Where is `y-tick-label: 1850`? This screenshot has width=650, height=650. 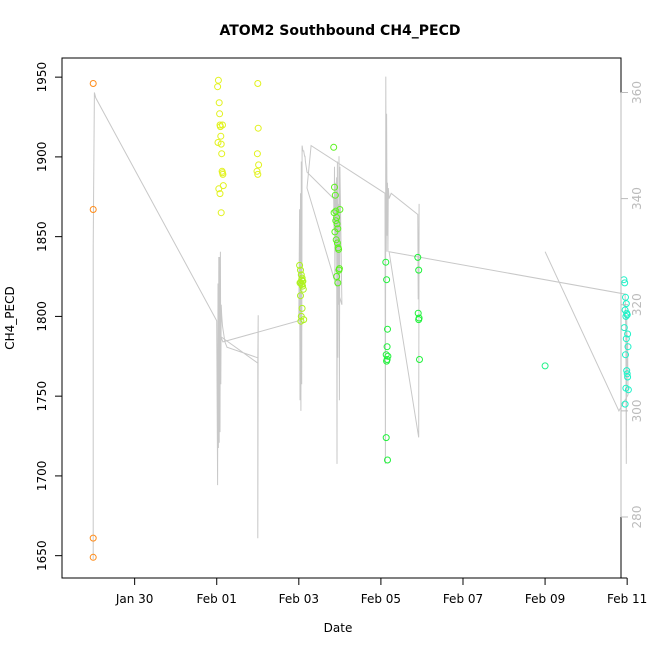
y-tick-label: 1850 is located at coordinates (42, 236).